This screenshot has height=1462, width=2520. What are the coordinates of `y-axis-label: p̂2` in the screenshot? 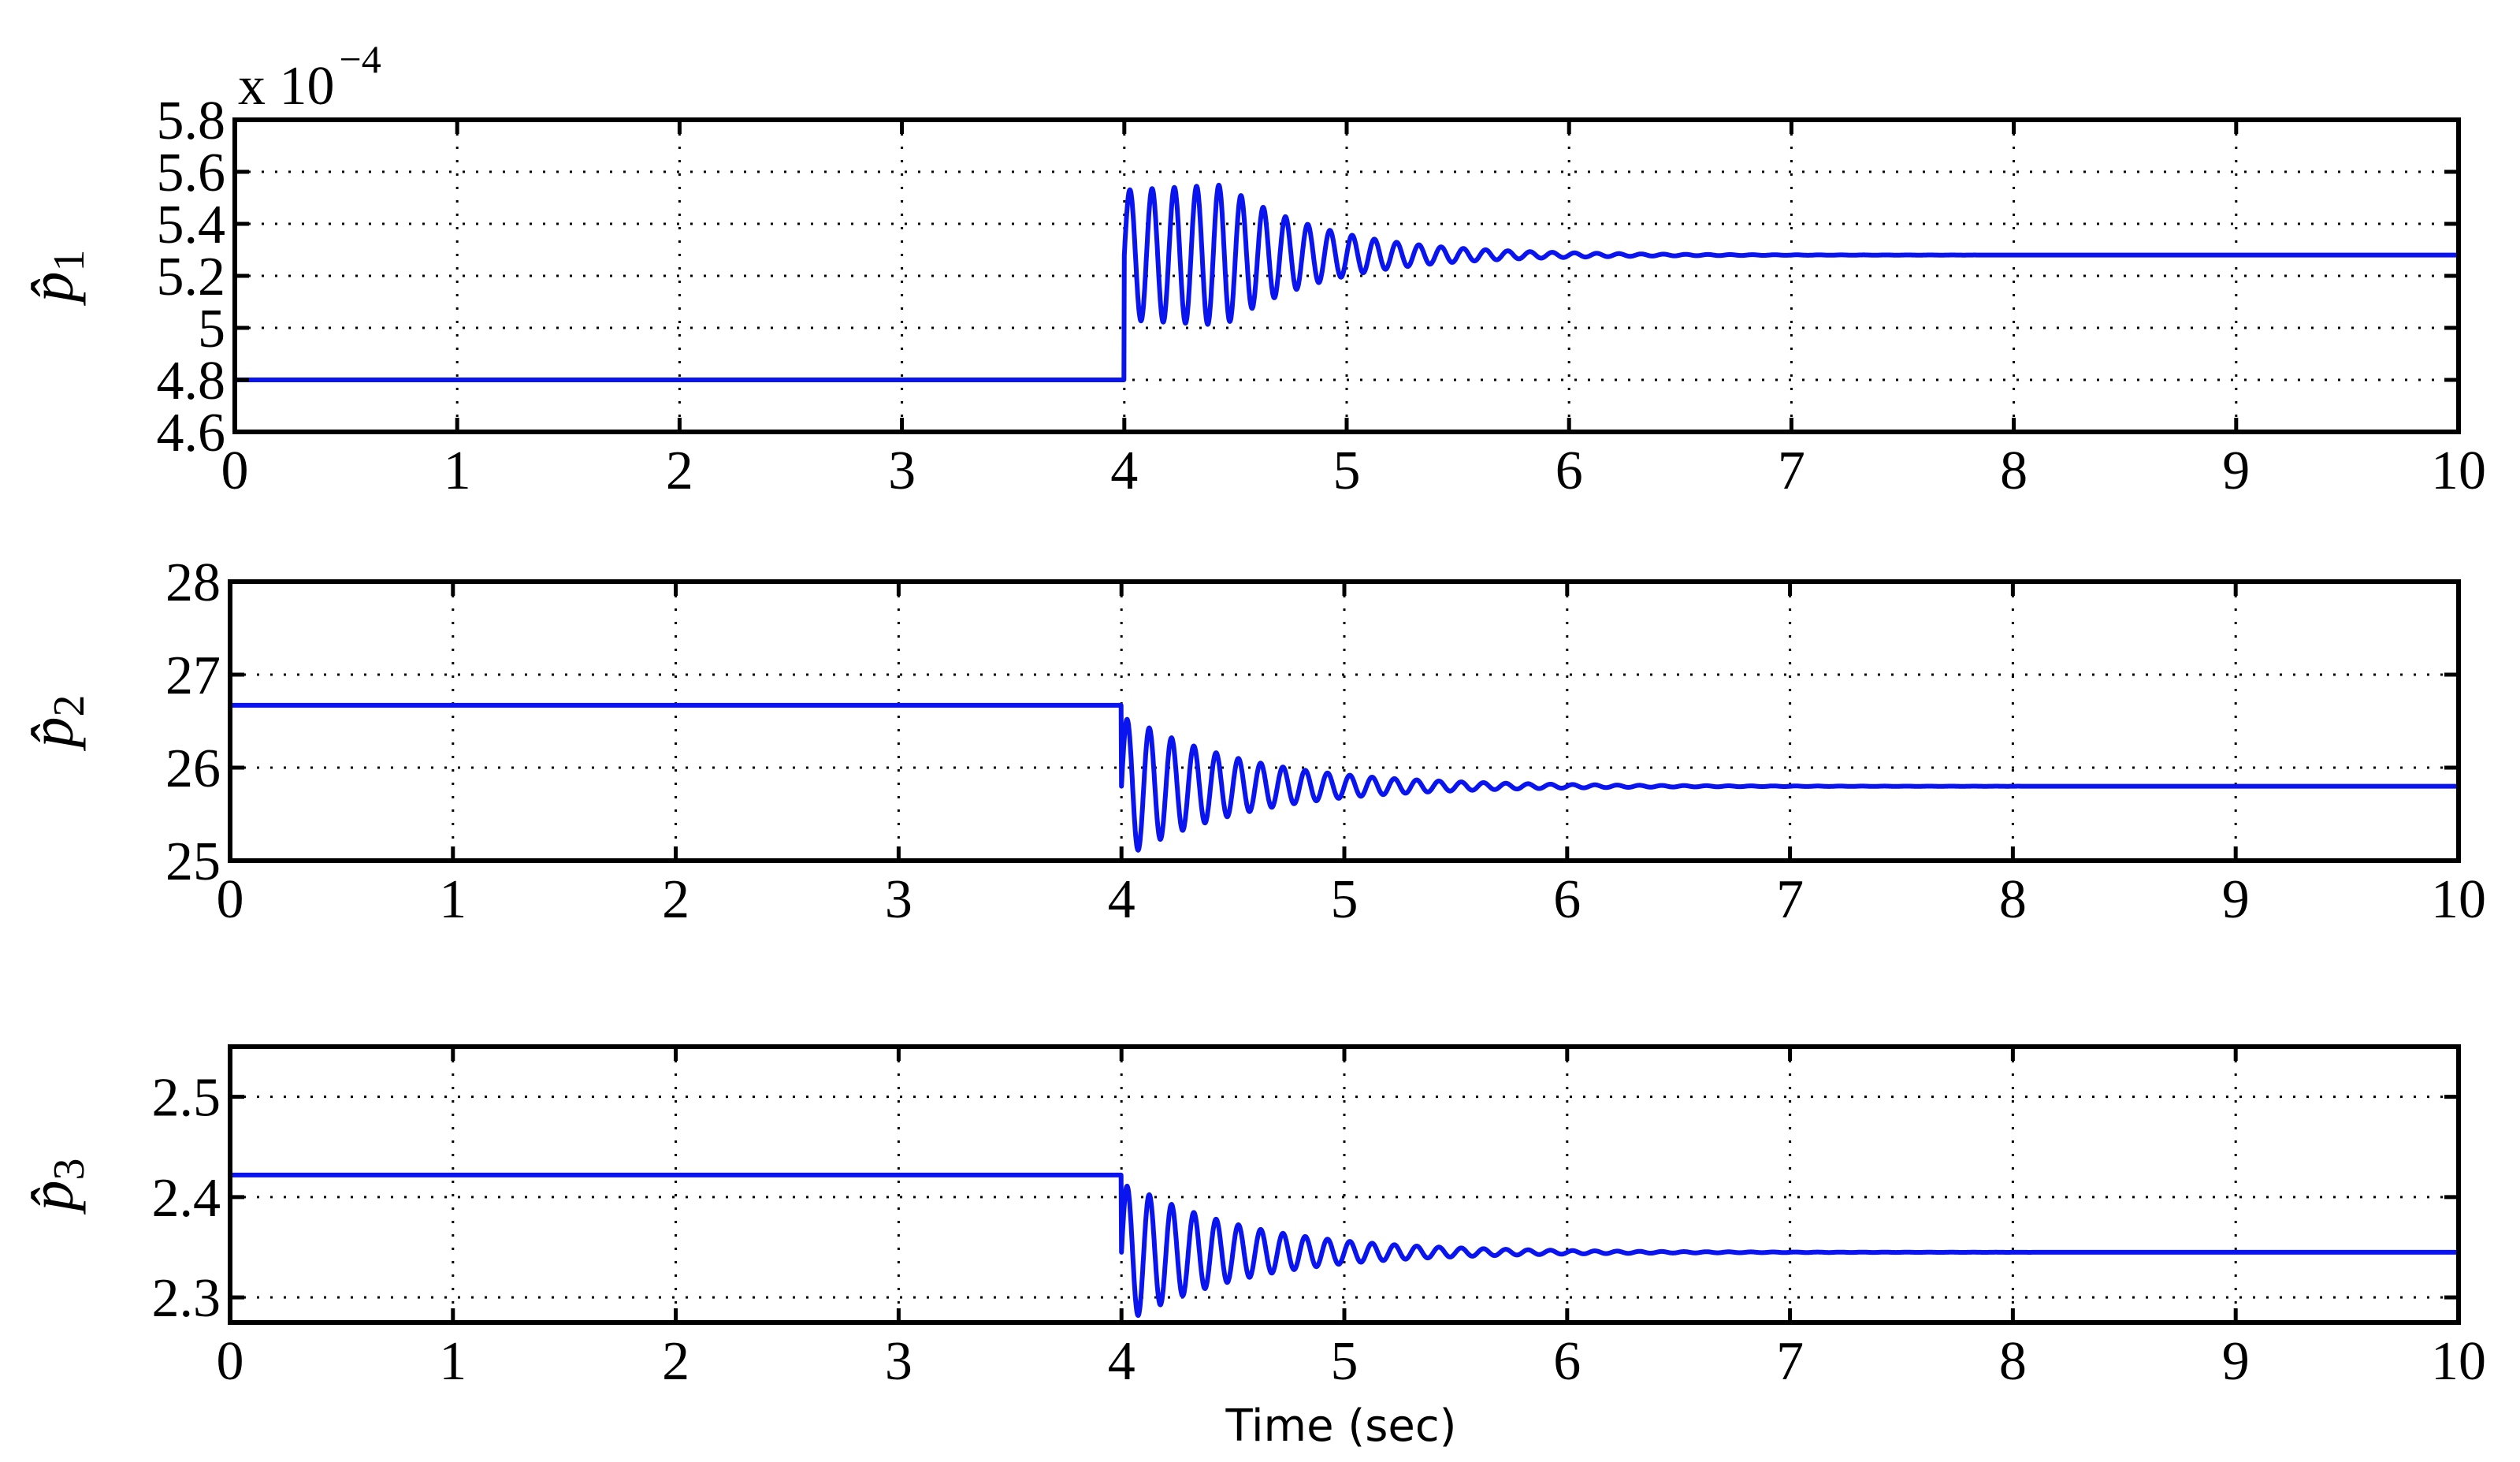 It's located at (55, 724).